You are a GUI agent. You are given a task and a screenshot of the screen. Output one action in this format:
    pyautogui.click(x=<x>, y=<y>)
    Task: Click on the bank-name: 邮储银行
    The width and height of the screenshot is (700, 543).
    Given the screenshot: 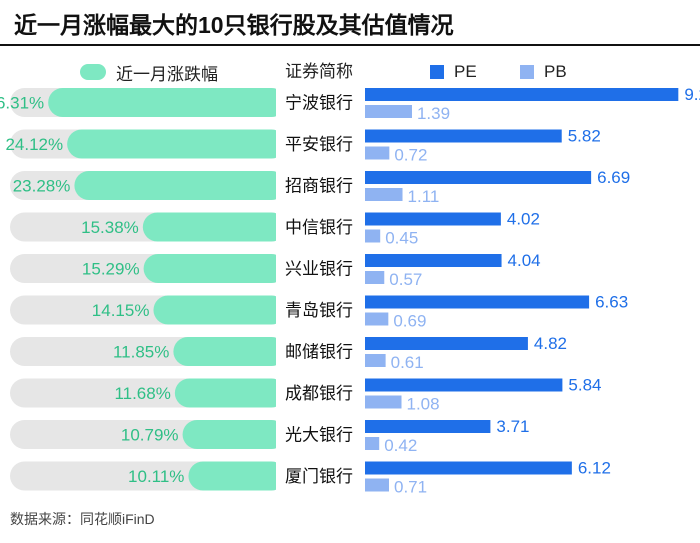 What is the action you would take?
    pyautogui.click(x=319, y=352)
    